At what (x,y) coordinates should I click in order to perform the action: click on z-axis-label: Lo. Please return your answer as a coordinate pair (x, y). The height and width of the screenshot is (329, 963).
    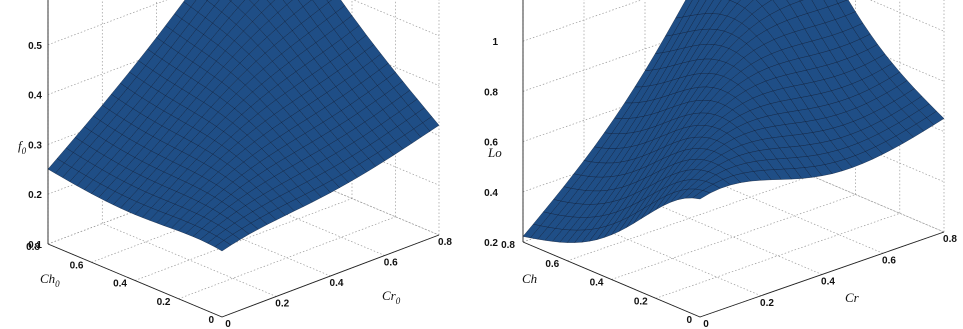
    Looking at the image, I should click on (494, 152).